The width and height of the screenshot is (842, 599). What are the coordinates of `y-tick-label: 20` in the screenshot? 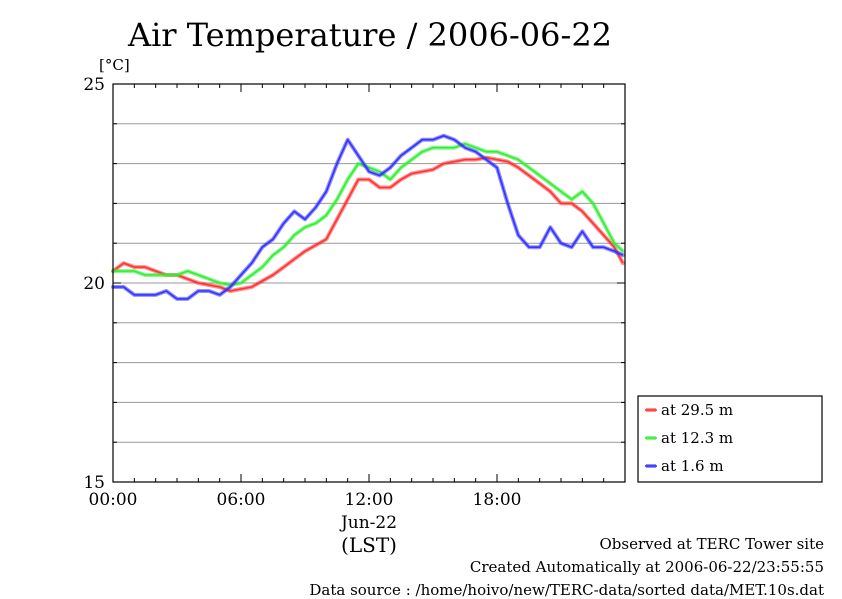 It's located at (94, 284).